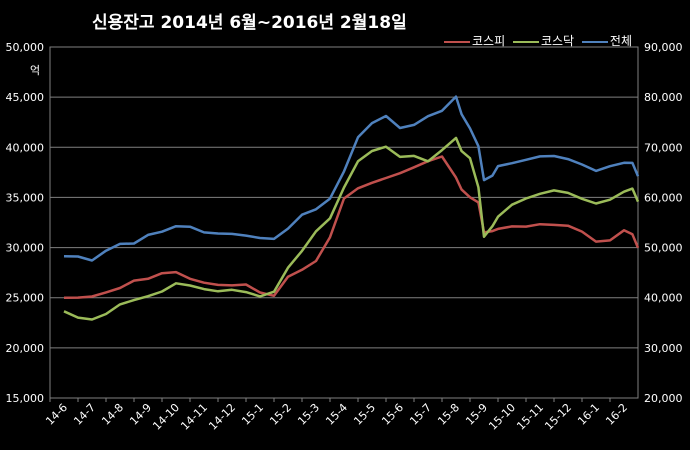 The width and height of the screenshot is (690, 450). I want to click on y-right-tick-label: 30,000, so click(663, 348).